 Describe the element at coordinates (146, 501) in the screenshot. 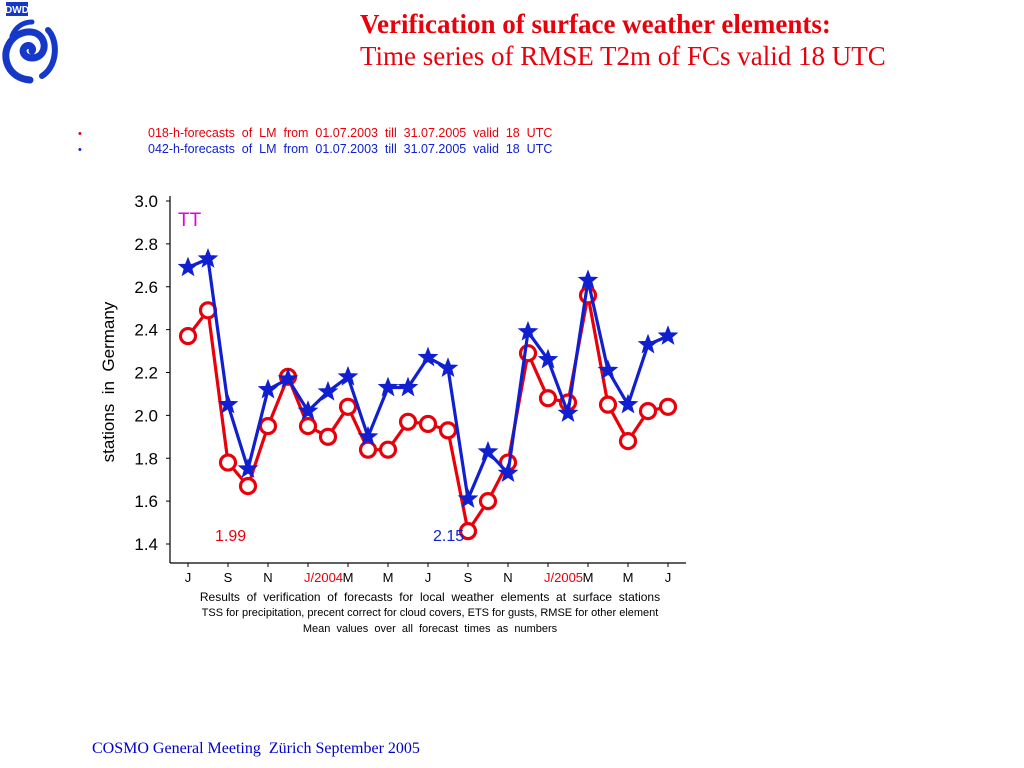

I see `y-tick-label: 1.6` at that location.